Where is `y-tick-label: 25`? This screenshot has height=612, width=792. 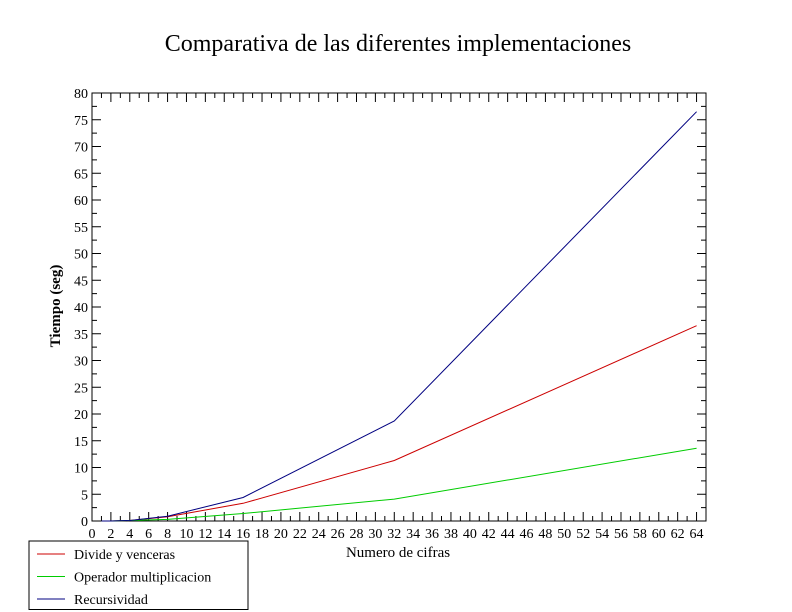 y-tick-label: 25 is located at coordinates (81, 388).